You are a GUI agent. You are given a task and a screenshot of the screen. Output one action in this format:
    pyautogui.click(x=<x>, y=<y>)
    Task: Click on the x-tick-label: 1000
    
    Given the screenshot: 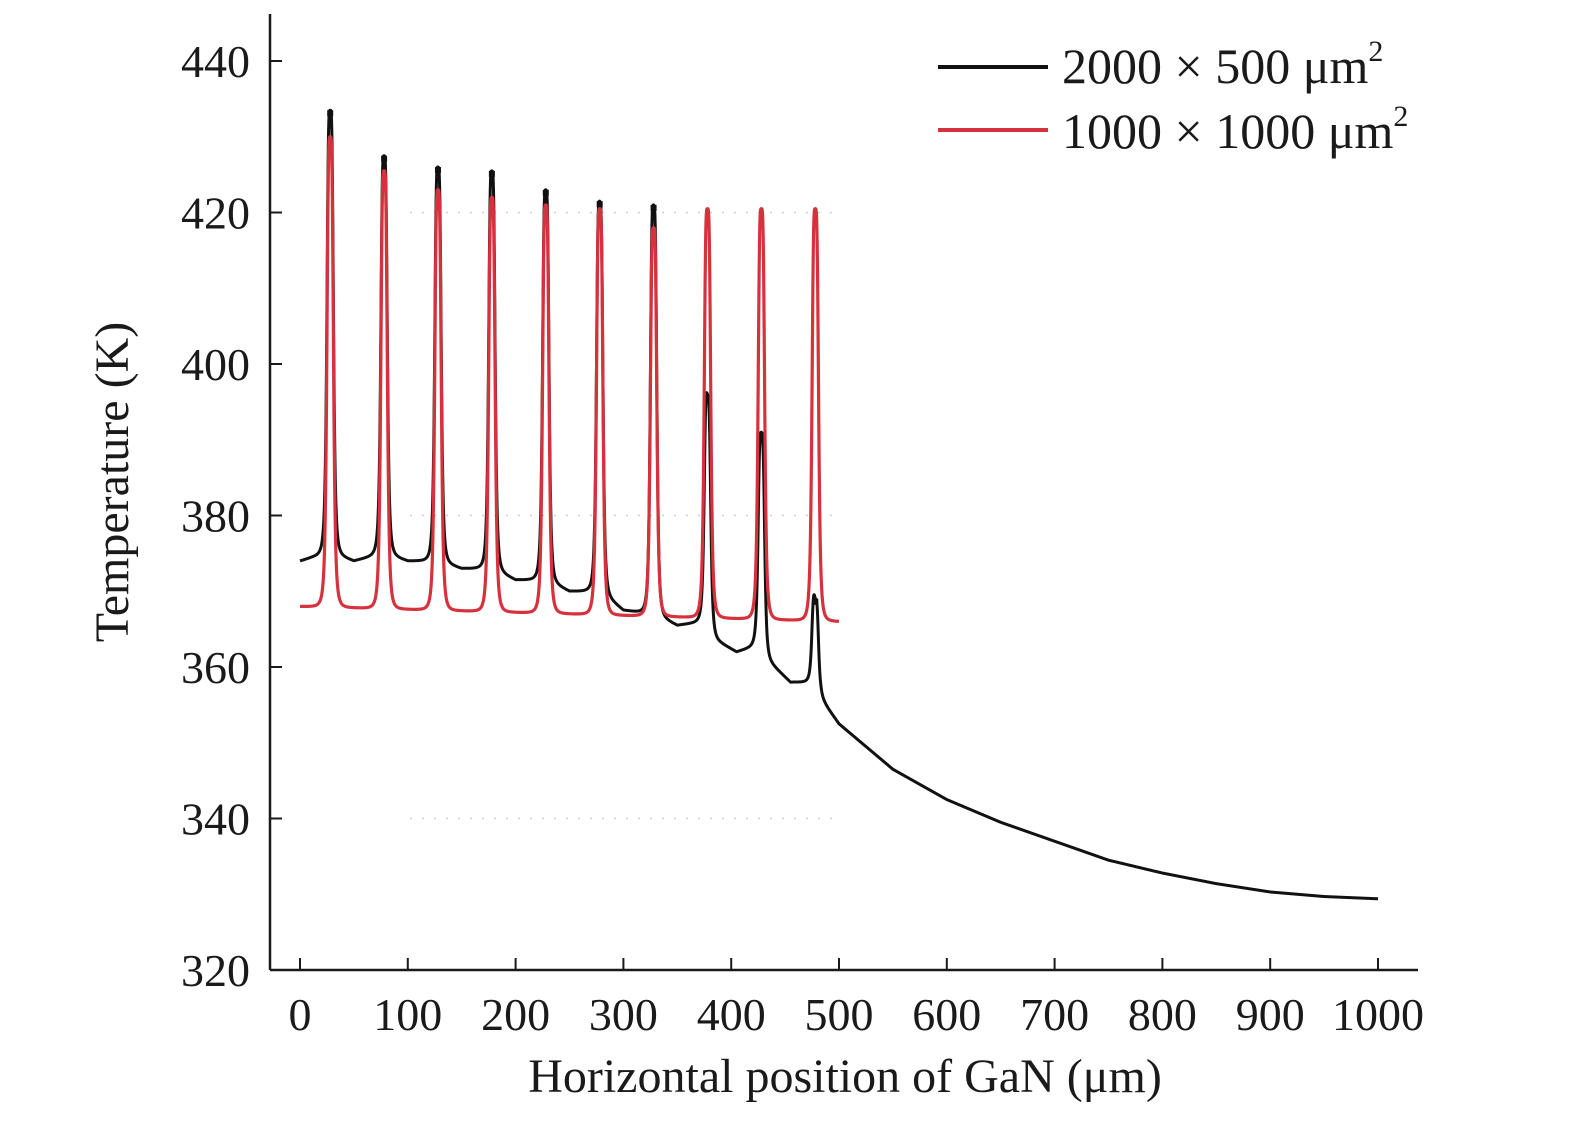 What is the action you would take?
    pyautogui.click(x=1378, y=1014)
    